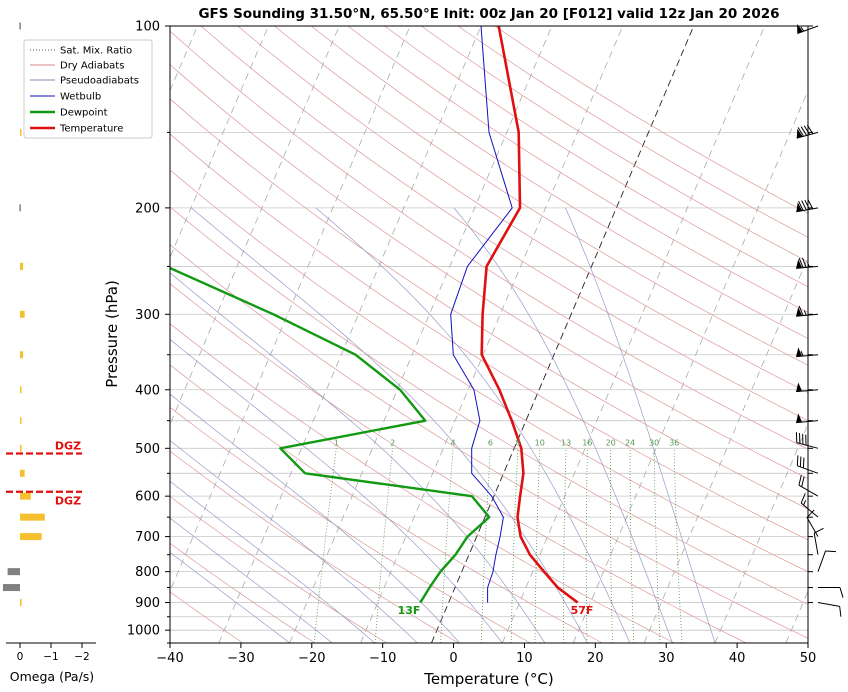 Image resolution: width=848 pixels, height=692 pixels. What do you see at coordinates (92, 66) in the screenshot?
I see `legend-label-dry-adiabats: Dry Adiabats` at bounding box center [92, 66].